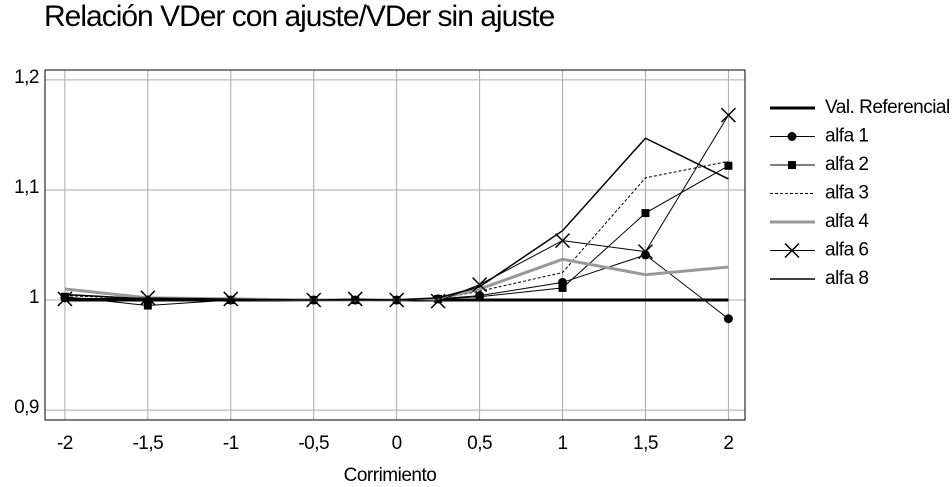 The width and height of the screenshot is (952, 487). What do you see at coordinates (313, 443) in the screenshot?
I see `x-tick-label: -0,5` at bounding box center [313, 443].